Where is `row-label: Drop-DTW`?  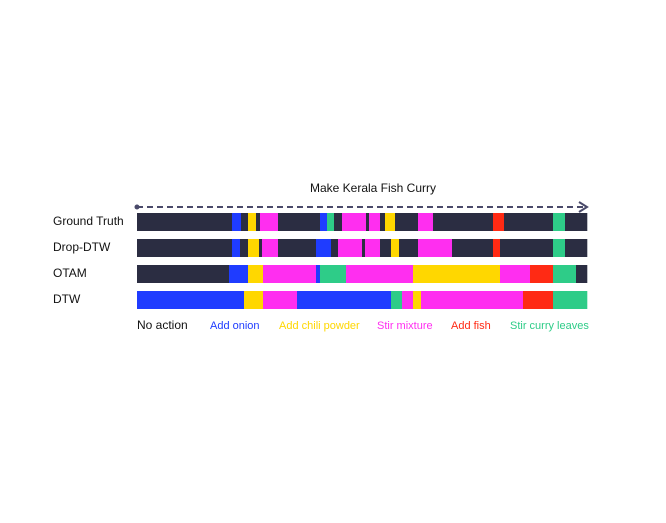
row-label: Drop-DTW is located at coordinates (82, 247).